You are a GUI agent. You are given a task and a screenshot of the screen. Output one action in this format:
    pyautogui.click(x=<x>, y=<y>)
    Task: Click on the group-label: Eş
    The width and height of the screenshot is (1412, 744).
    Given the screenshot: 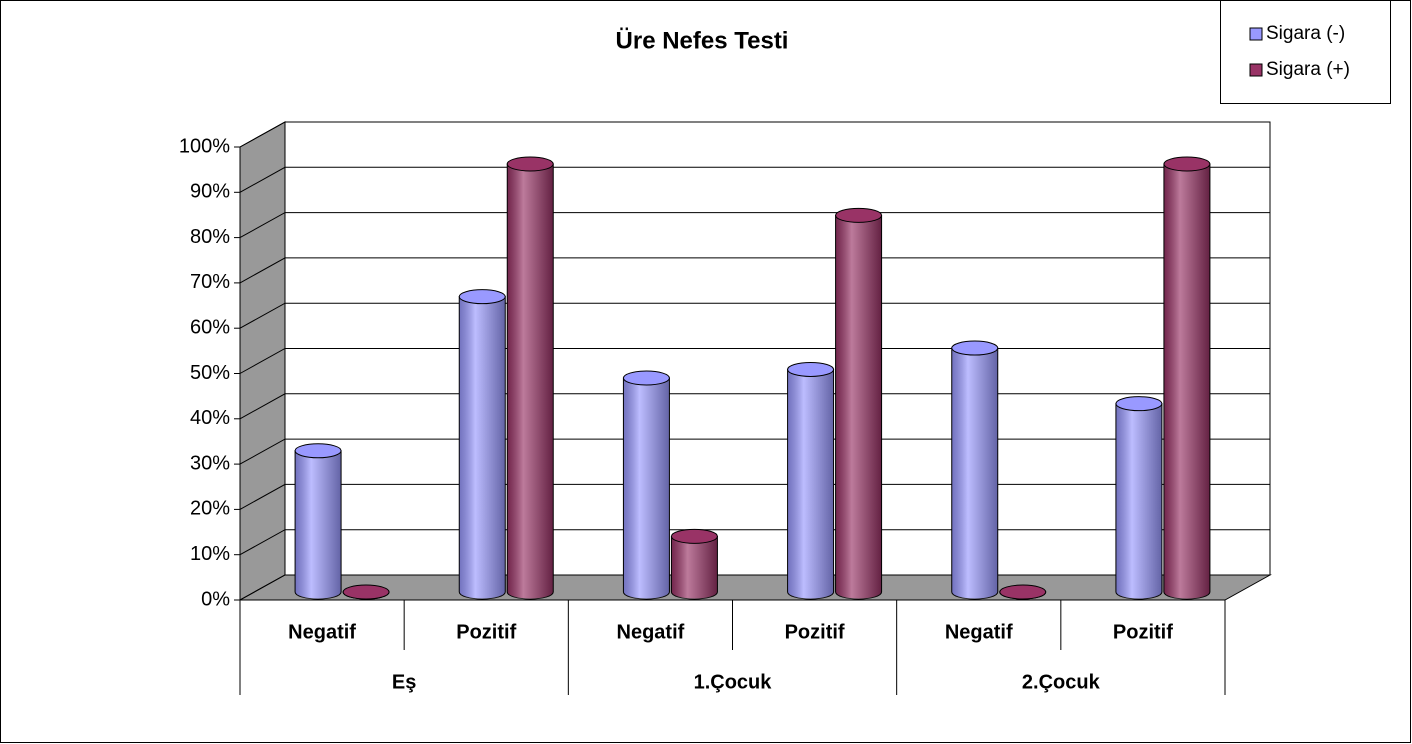 What is the action you would take?
    pyautogui.click(x=404, y=682)
    